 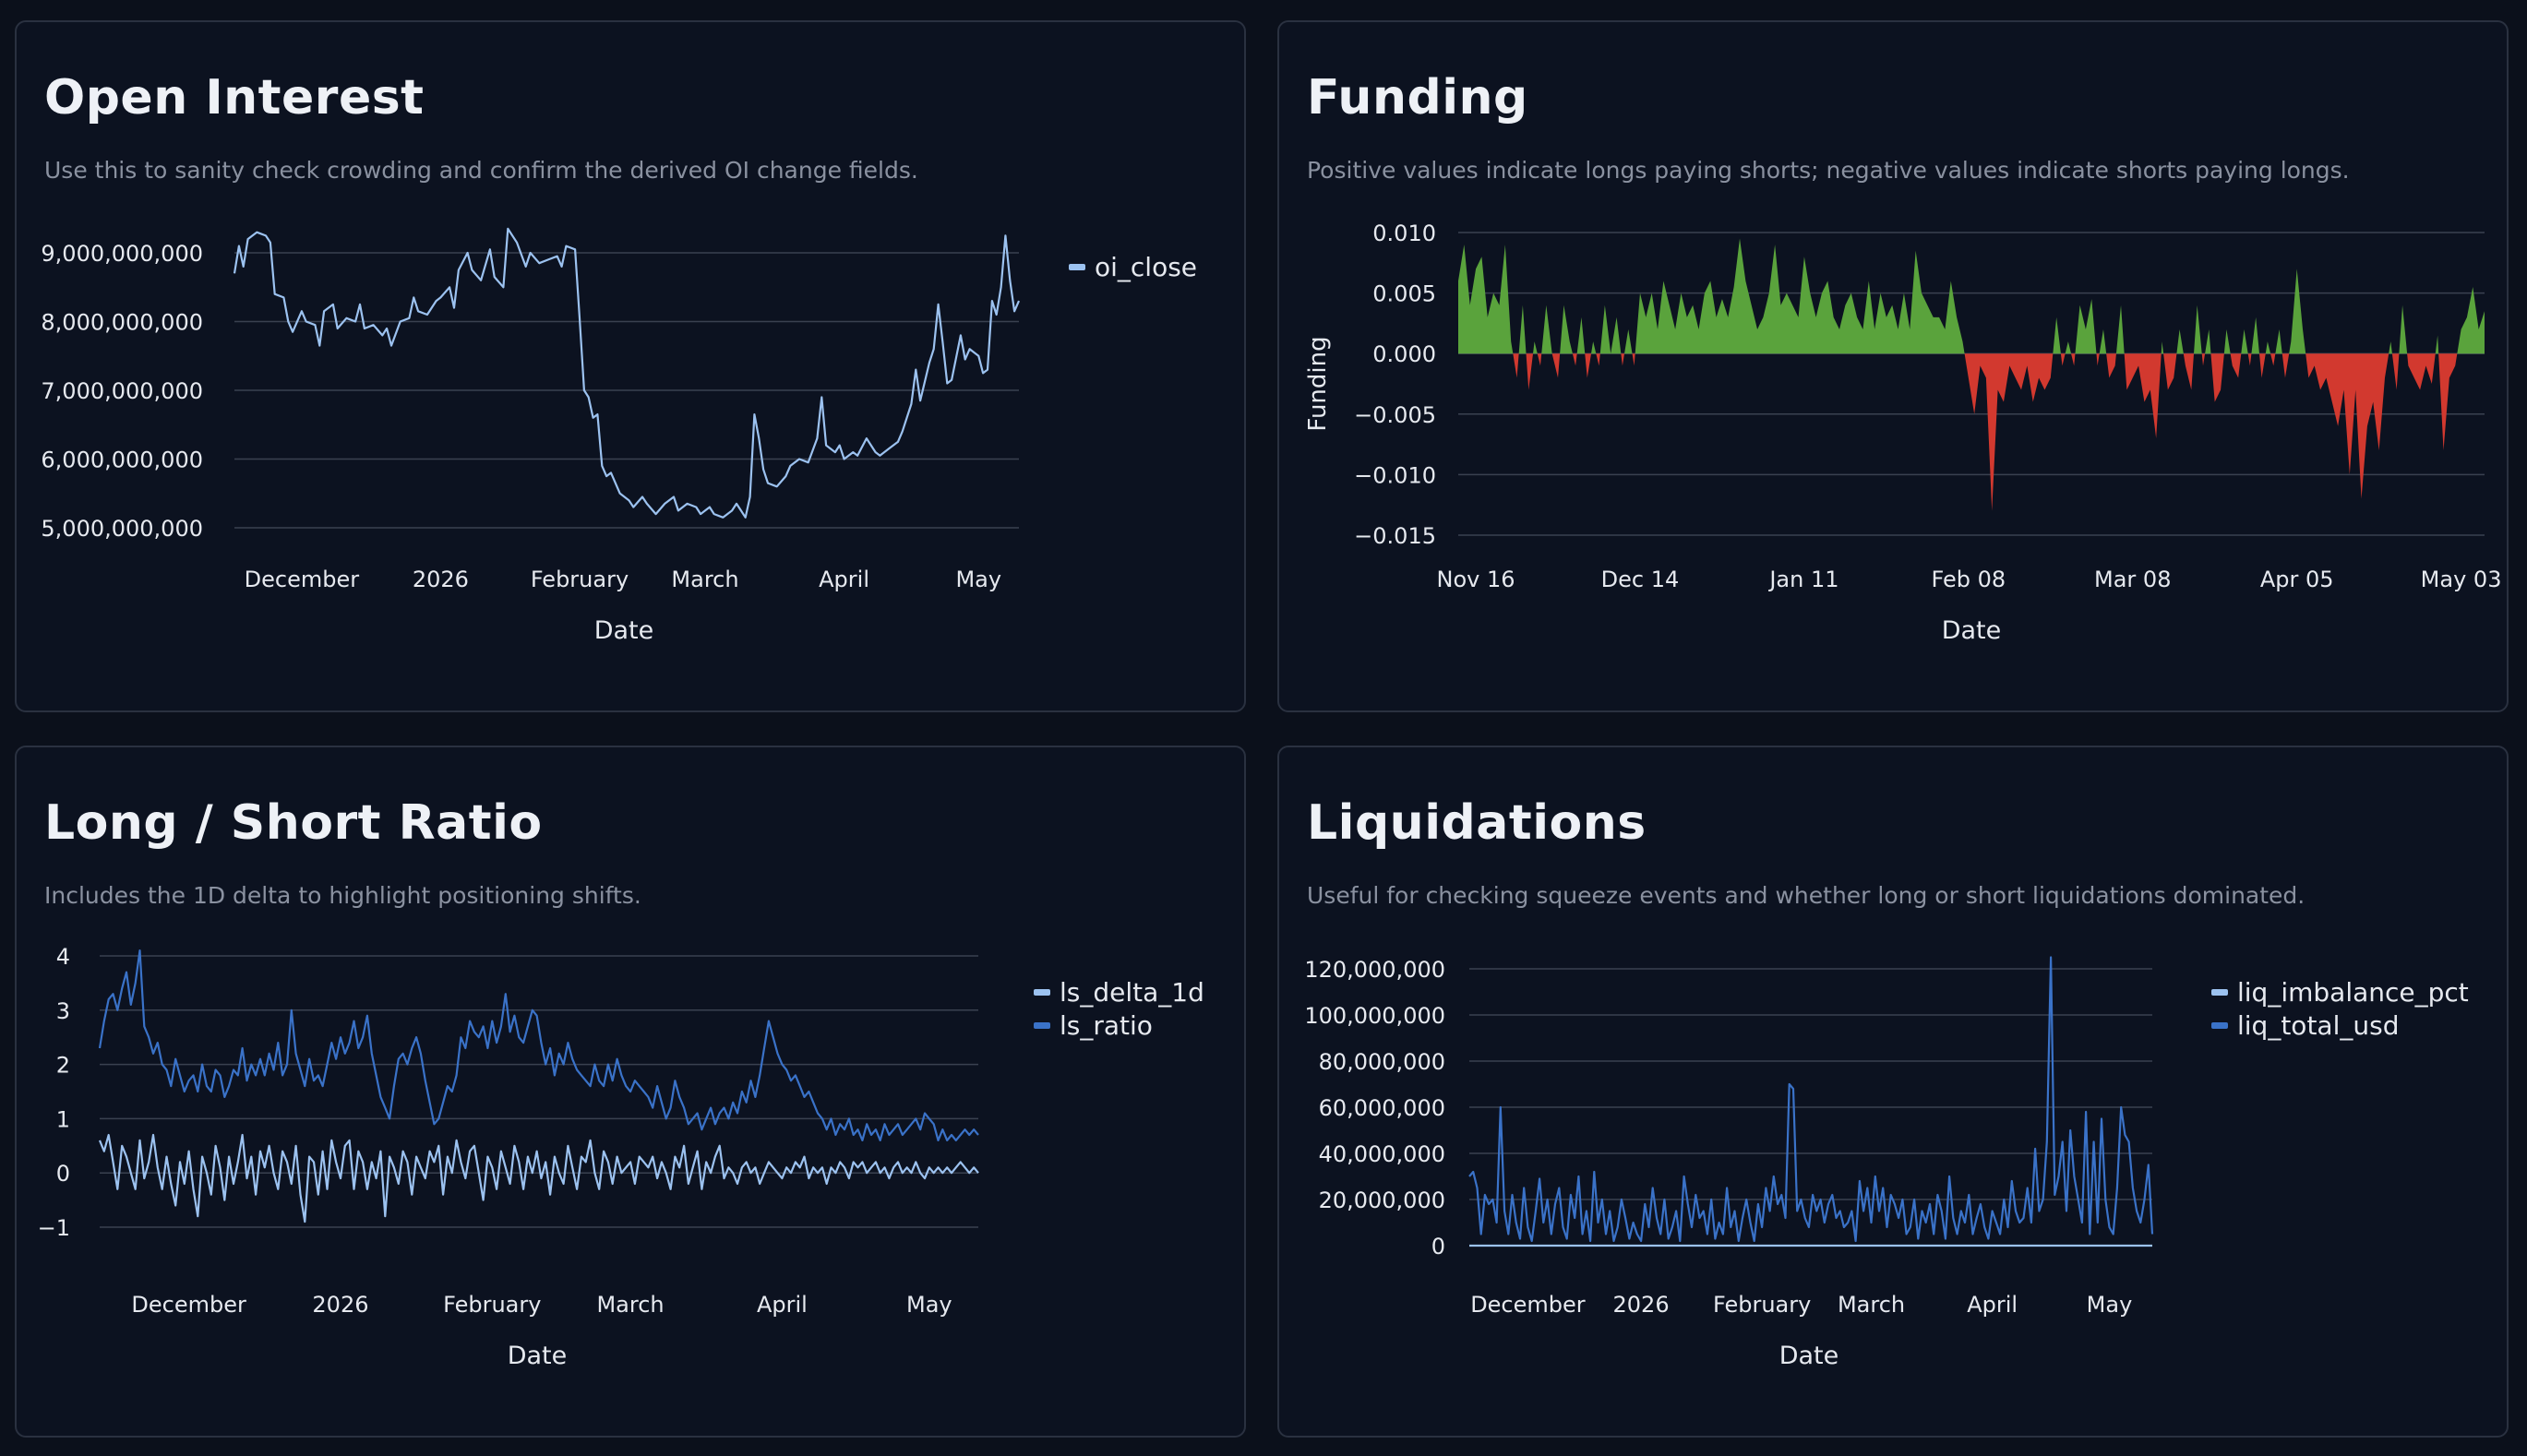 What do you see at coordinates (1395, 475) in the screenshot?
I see `y-tick-label: −0.010` at bounding box center [1395, 475].